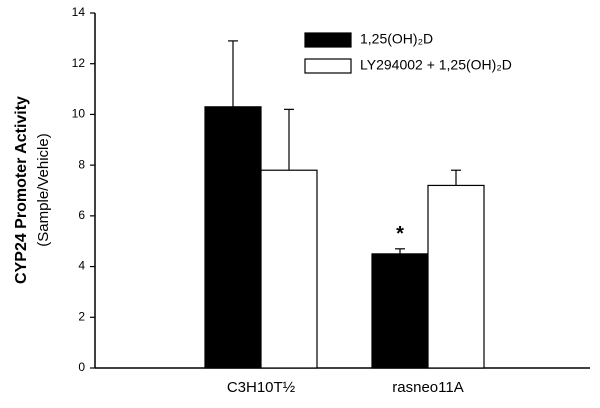 This screenshot has width=600, height=408. What do you see at coordinates (21, 190) in the screenshot?
I see `y-axis-label: CYP24 Promoter Activity` at bounding box center [21, 190].